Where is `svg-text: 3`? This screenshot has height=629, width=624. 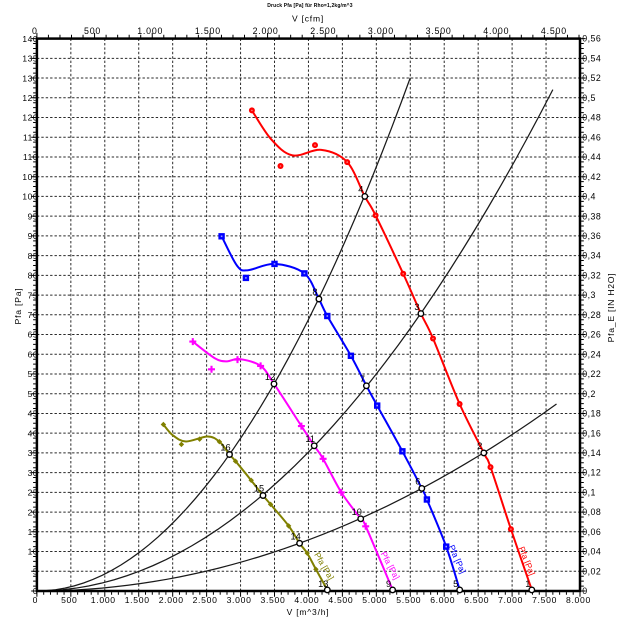
svg-text: 3 is located at coordinates (416, 307).